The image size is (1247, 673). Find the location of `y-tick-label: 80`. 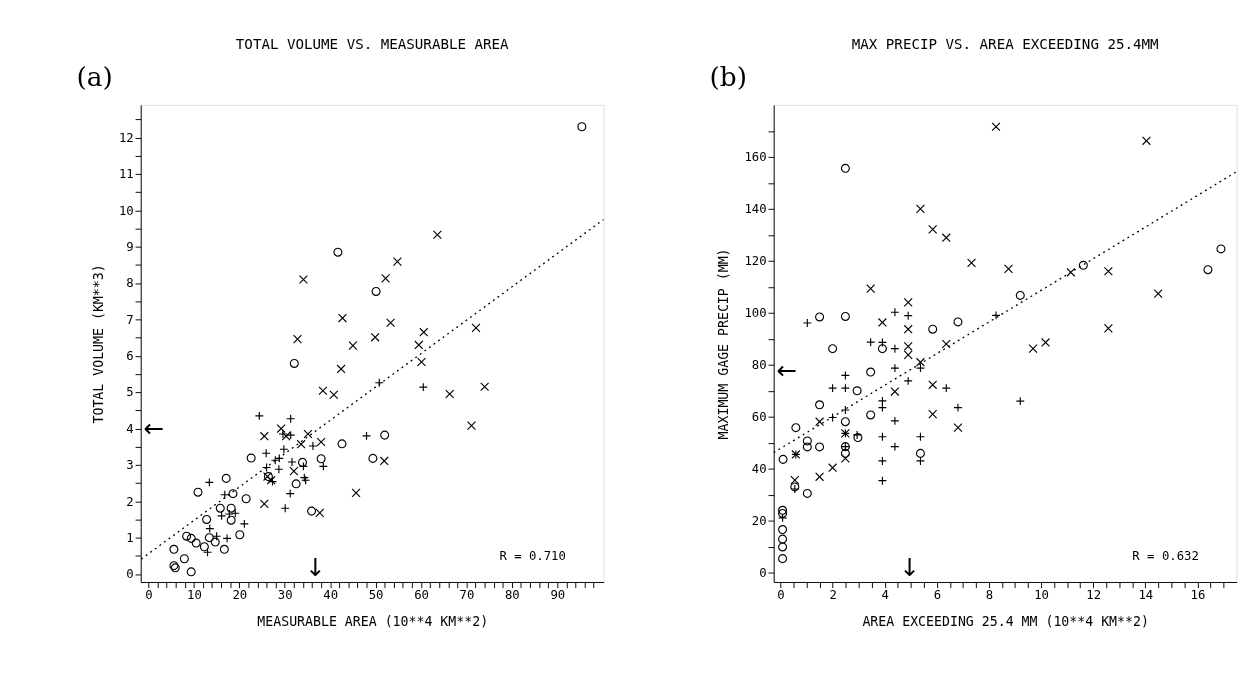

y-tick-label: 80 is located at coordinates (759, 365).